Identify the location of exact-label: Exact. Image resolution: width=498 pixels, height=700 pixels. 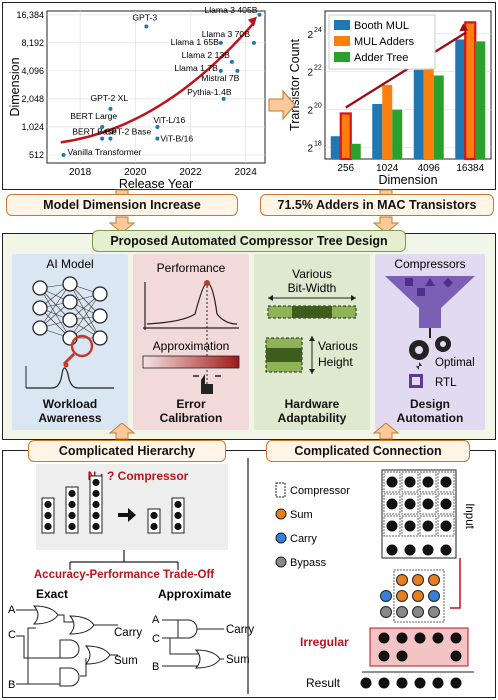
(52, 594).